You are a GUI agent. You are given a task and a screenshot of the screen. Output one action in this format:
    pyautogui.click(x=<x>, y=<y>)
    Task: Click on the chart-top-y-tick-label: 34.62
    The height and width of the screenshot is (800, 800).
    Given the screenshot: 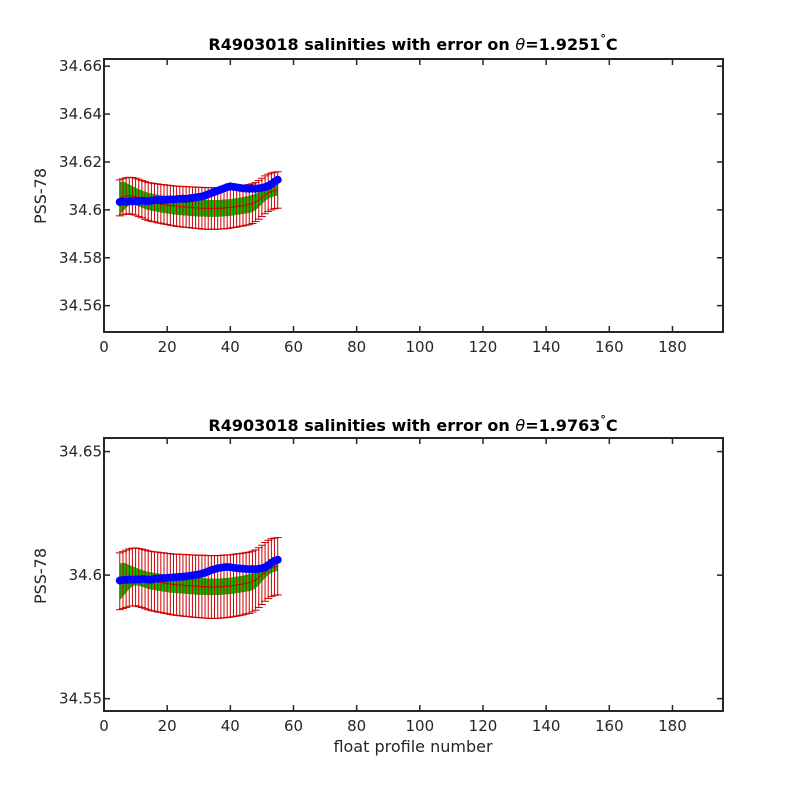 What is the action you would take?
    pyautogui.click(x=80, y=162)
    